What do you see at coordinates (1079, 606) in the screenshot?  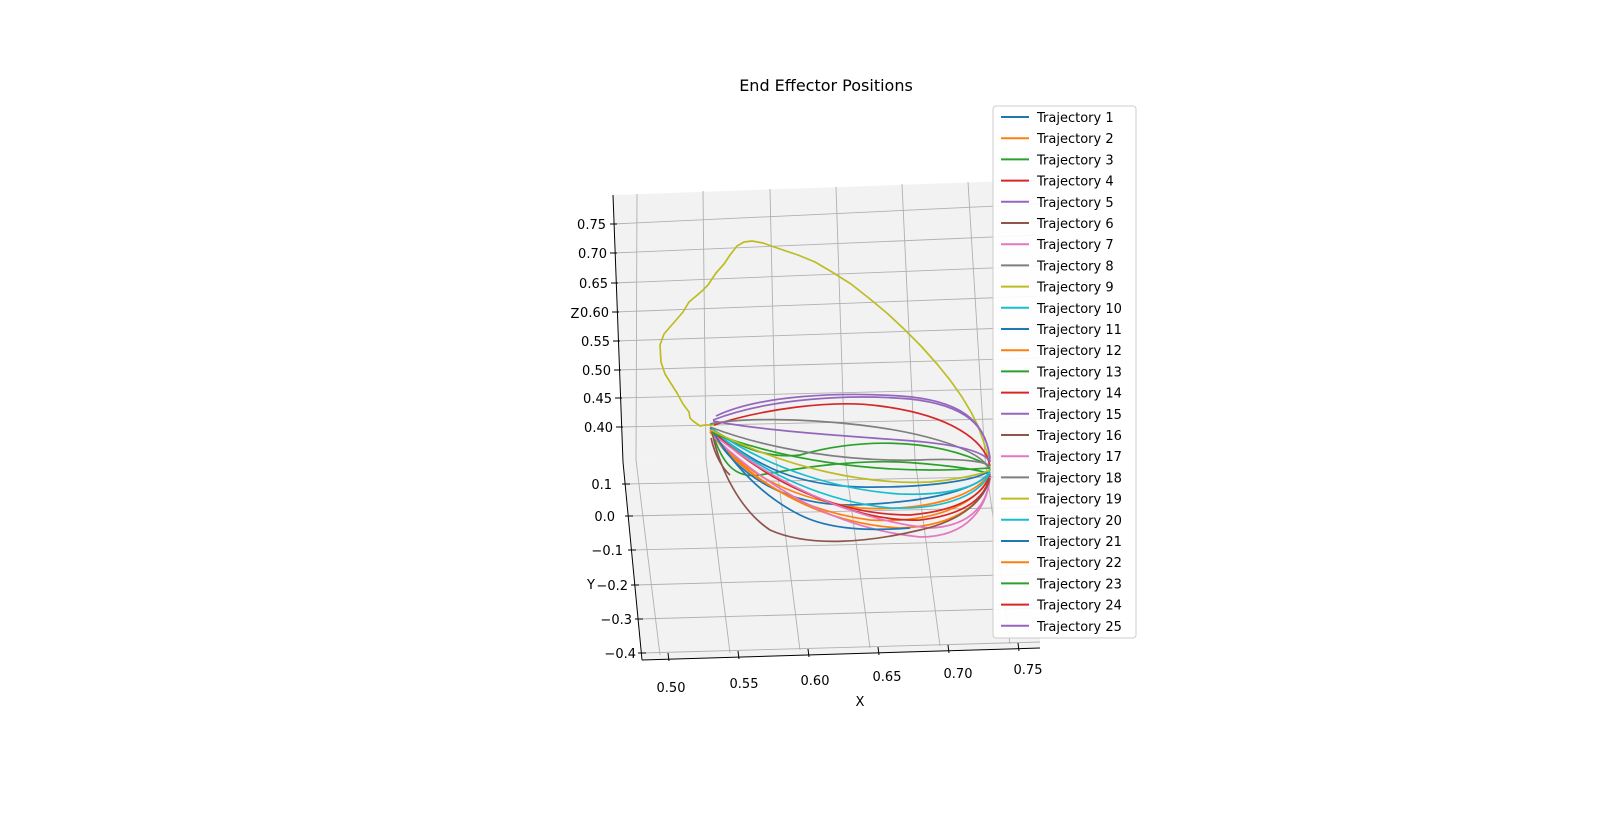 I see `legend-label: Trajectory 24` at bounding box center [1079, 606].